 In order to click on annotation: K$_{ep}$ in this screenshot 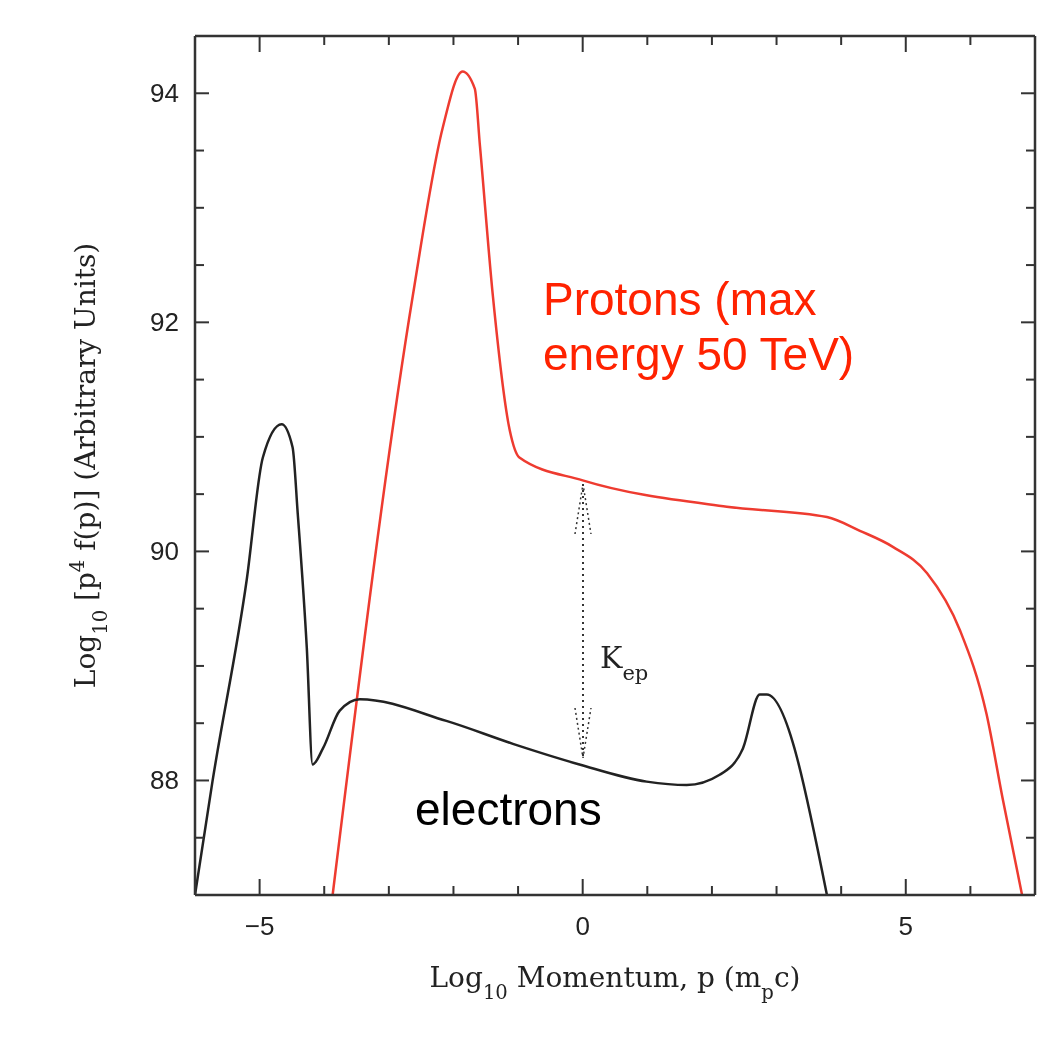, I will do `click(624, 662)`.